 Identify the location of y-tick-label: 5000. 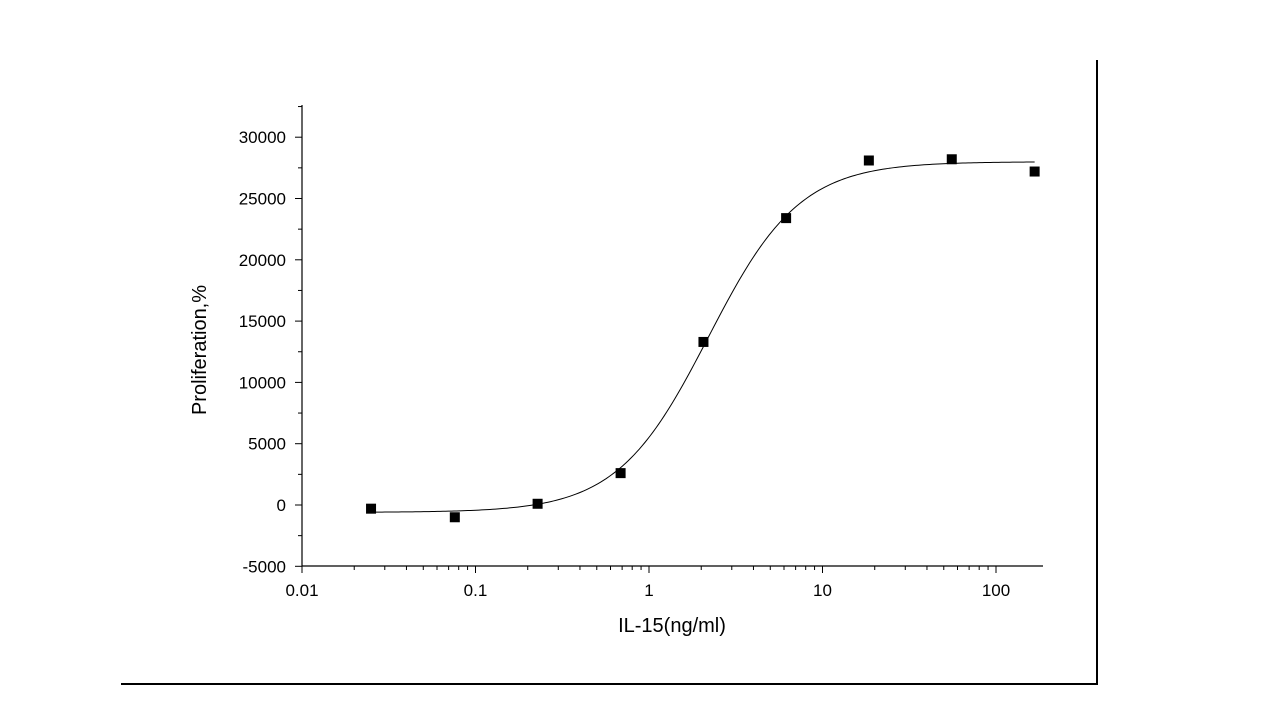
(267, 444).